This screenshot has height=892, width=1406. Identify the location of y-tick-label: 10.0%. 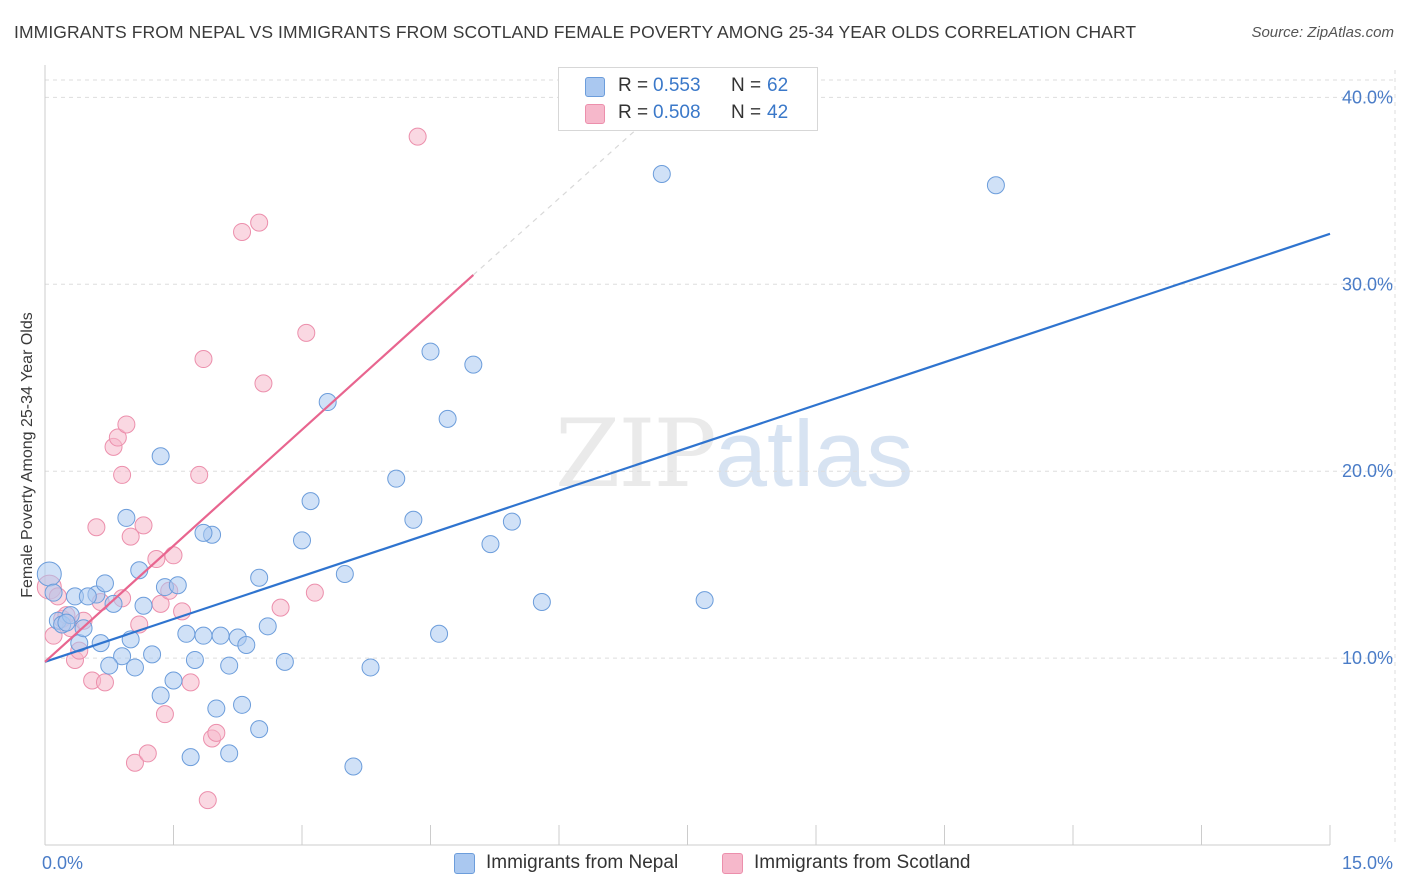
(1367, 658).